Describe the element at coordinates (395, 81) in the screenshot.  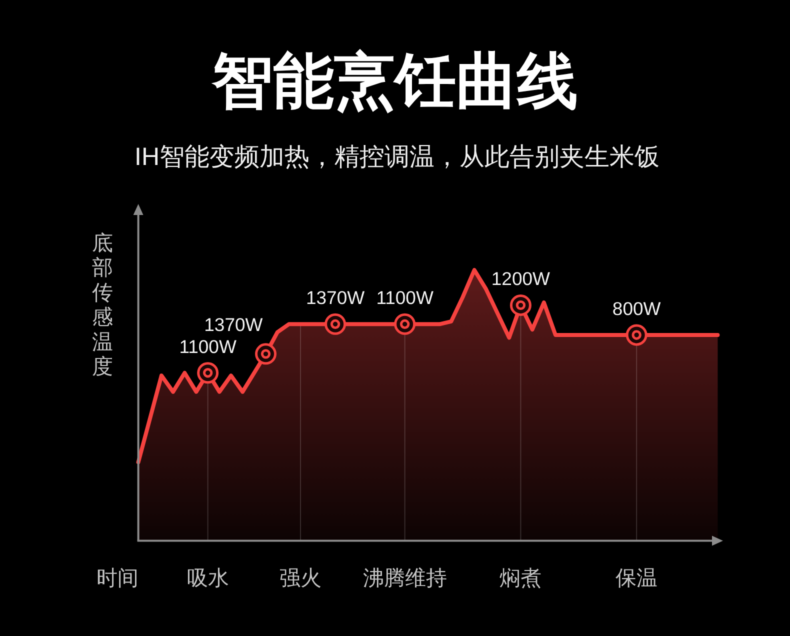
I see `title: 智能烹饪曲线` at that location.